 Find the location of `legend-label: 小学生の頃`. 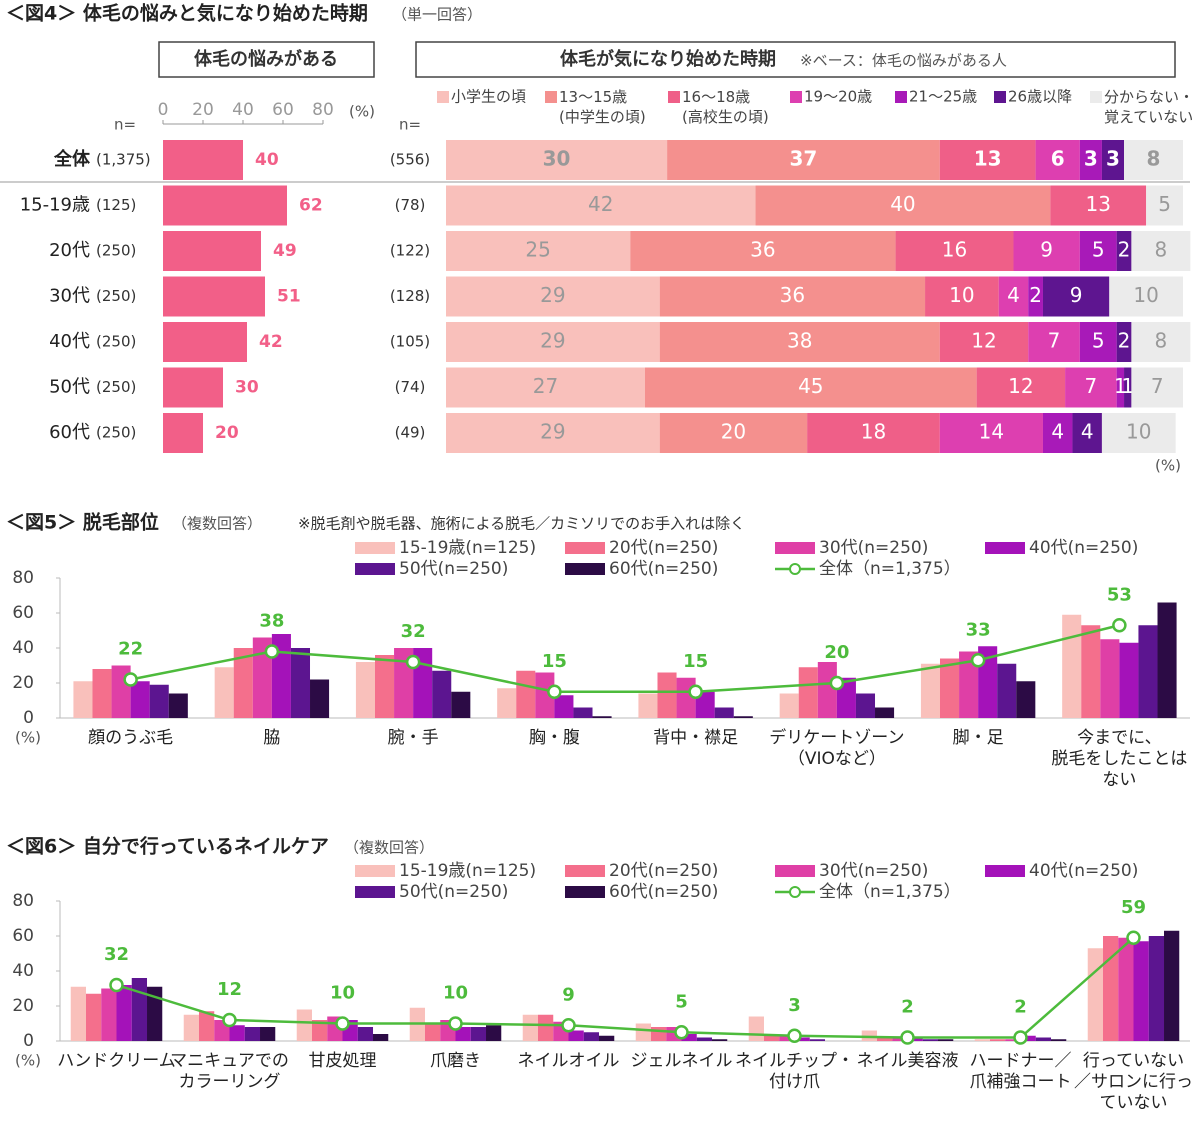

legend-label: 小学生の頃 is located at coordinates (488, 97).